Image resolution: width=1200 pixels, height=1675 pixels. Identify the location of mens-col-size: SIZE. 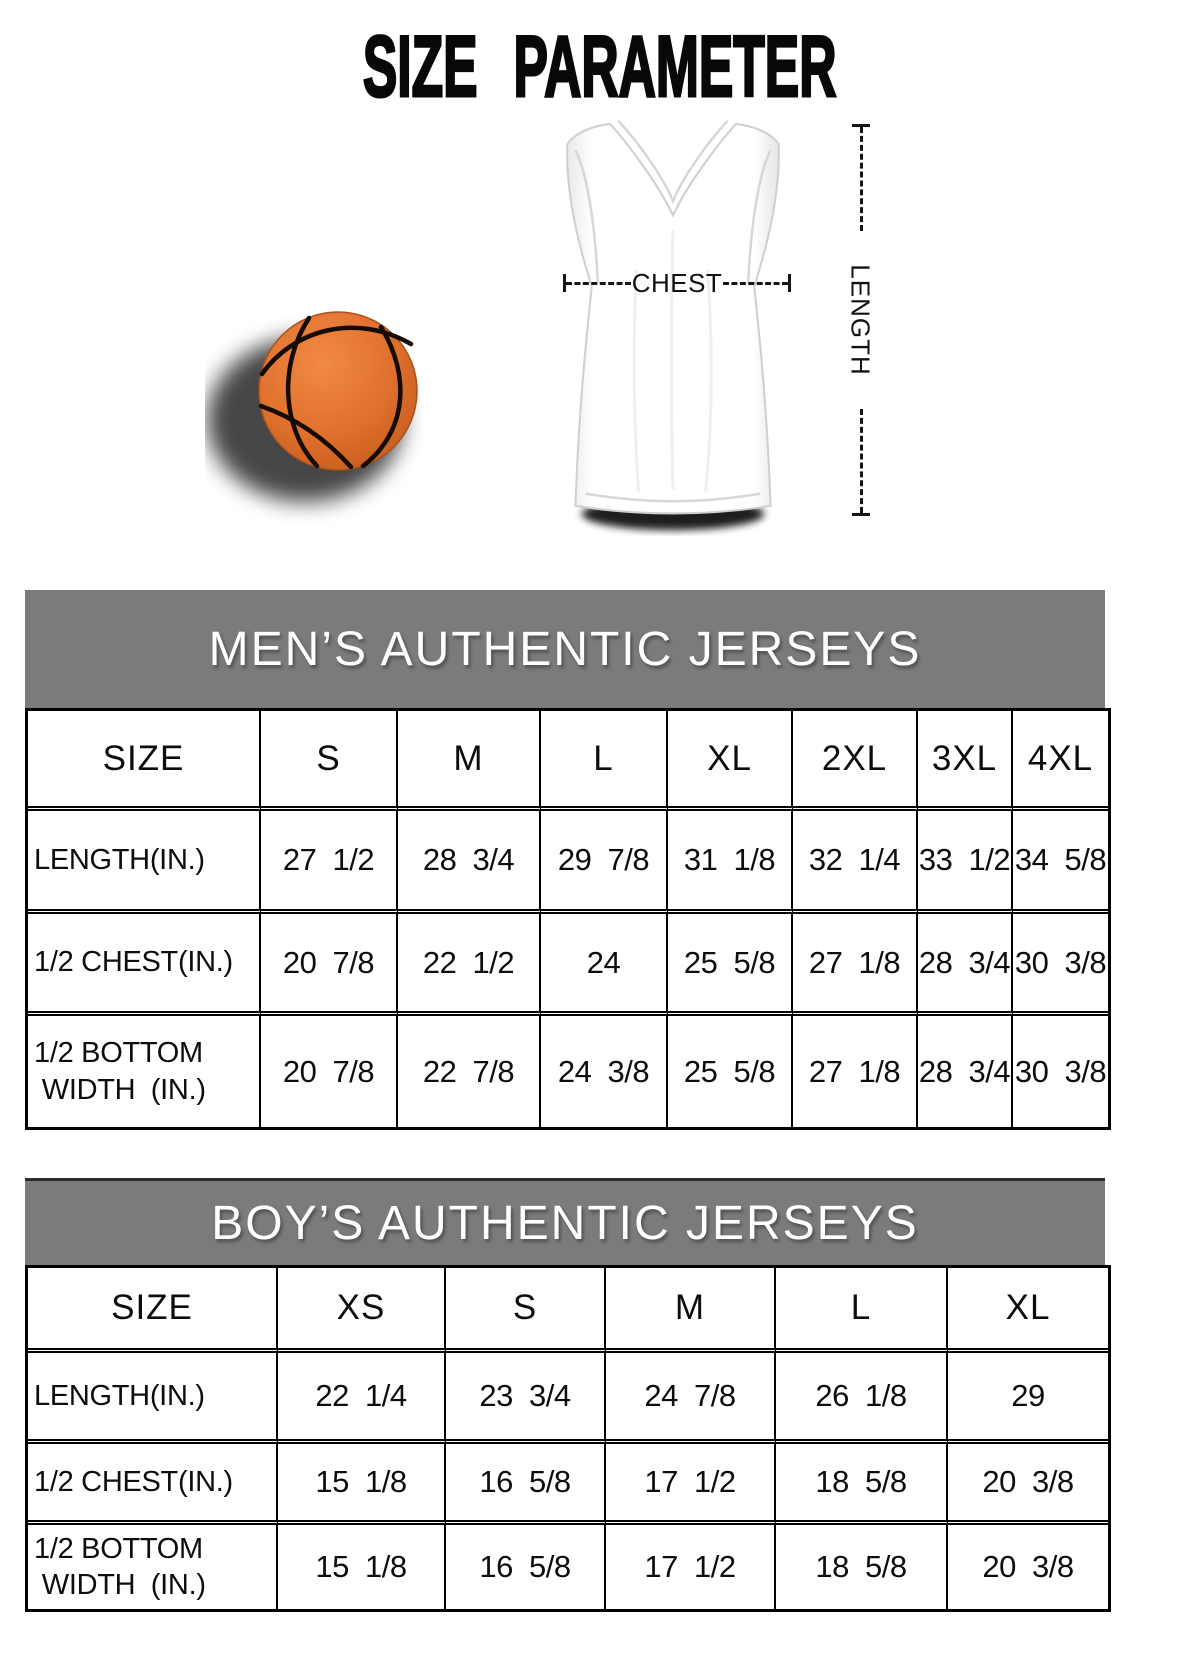
(144, 761).